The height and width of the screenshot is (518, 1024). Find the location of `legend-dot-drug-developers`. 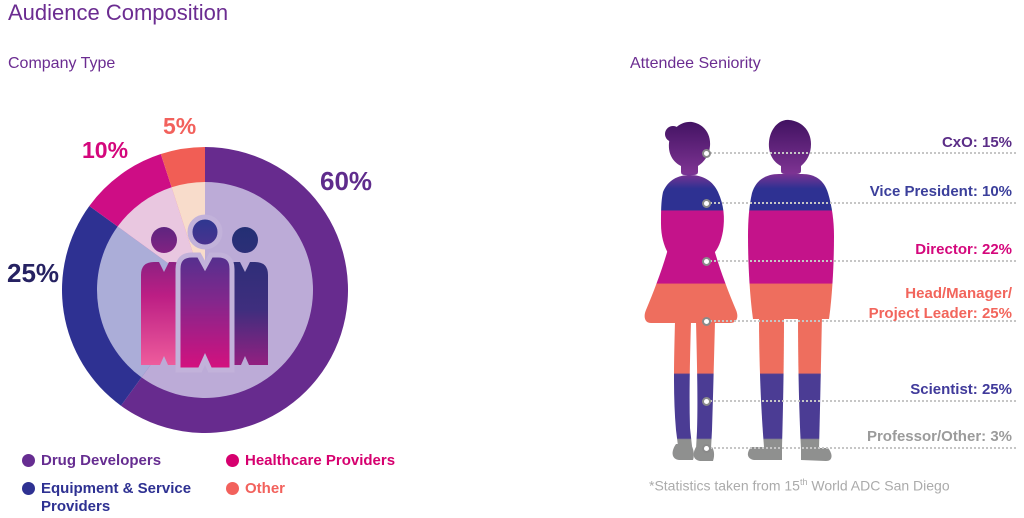

legend-dot-drug-developers is located at coordinates (28, 460).